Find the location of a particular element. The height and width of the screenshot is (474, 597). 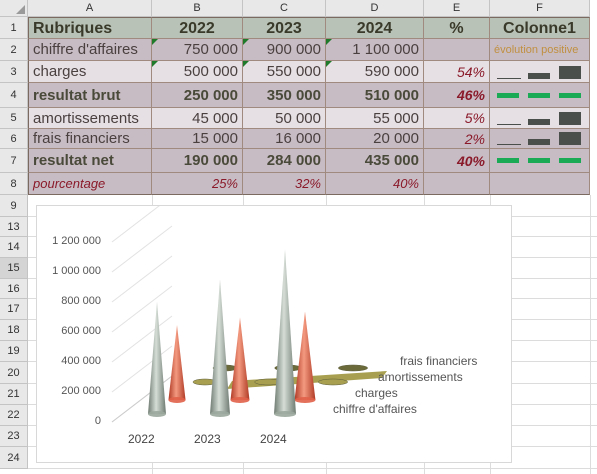

cell-2023: 550 000 is located at coordinates (284, 72).